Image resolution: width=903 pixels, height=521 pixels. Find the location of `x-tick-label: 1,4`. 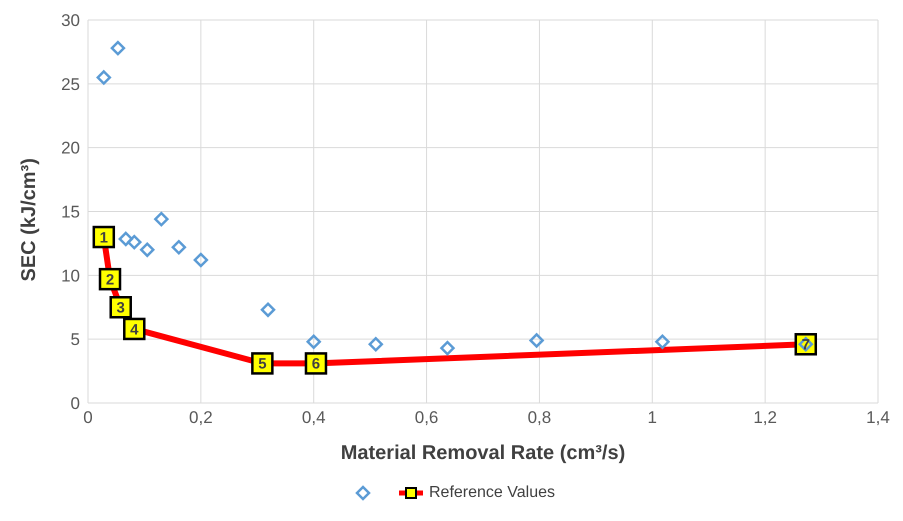

x-tick-label: 1,4 is located at coordinates (878, 418).